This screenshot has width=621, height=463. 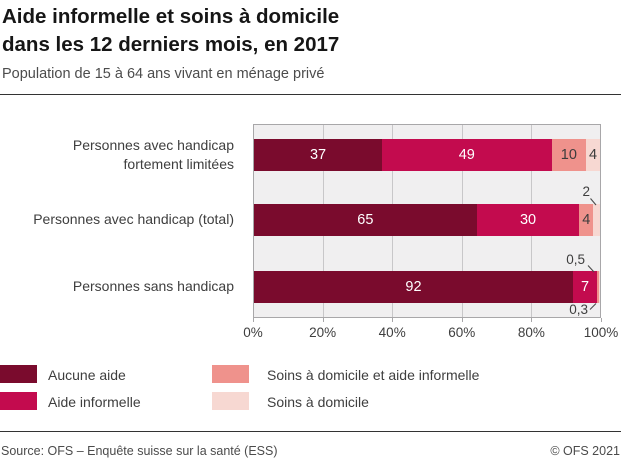 I want to click on segment-aide-informelle: 7, so click(x=585, y=287).